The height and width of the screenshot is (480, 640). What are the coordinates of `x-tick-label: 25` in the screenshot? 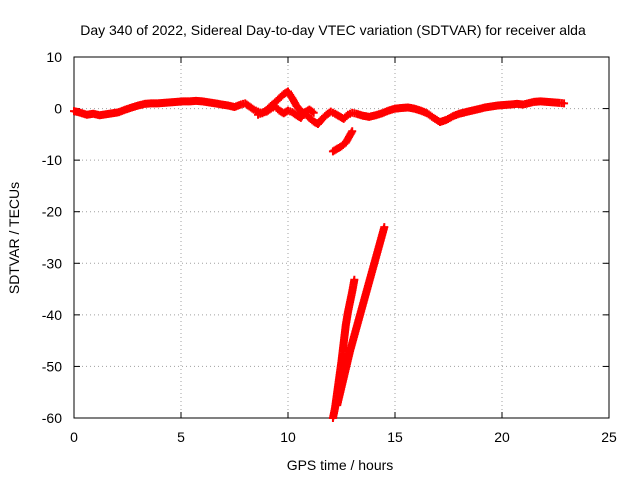 It's located at (609, 437).